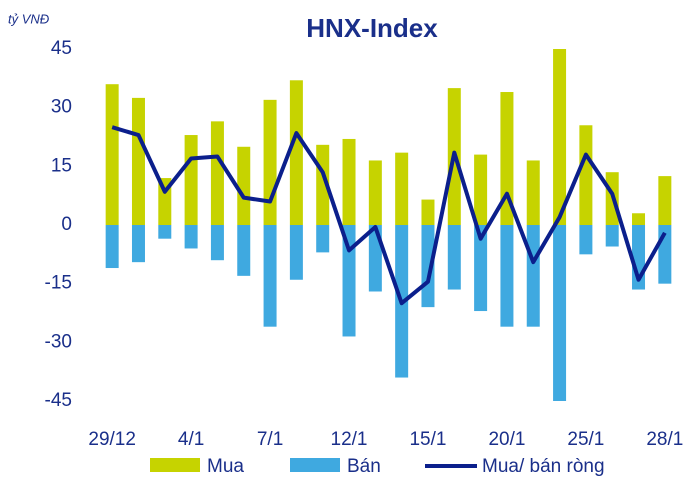 This screenshot has width=690, height=480. What do you see at coordinates (427, 439) in the screenshot?
I see `x-tick-label: 15/1` at bounding box center [427, 439].